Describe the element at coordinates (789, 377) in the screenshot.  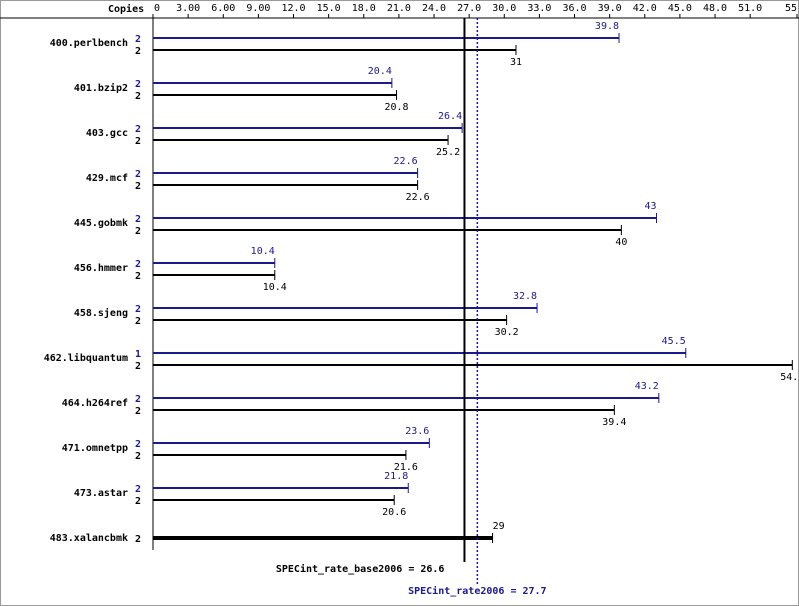
I see `value-label: 54.6` at that location.